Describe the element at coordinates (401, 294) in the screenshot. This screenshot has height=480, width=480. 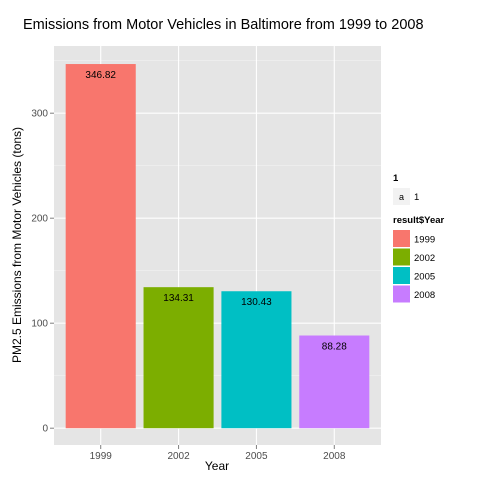
I see `legend-year-key-2008` at that location.